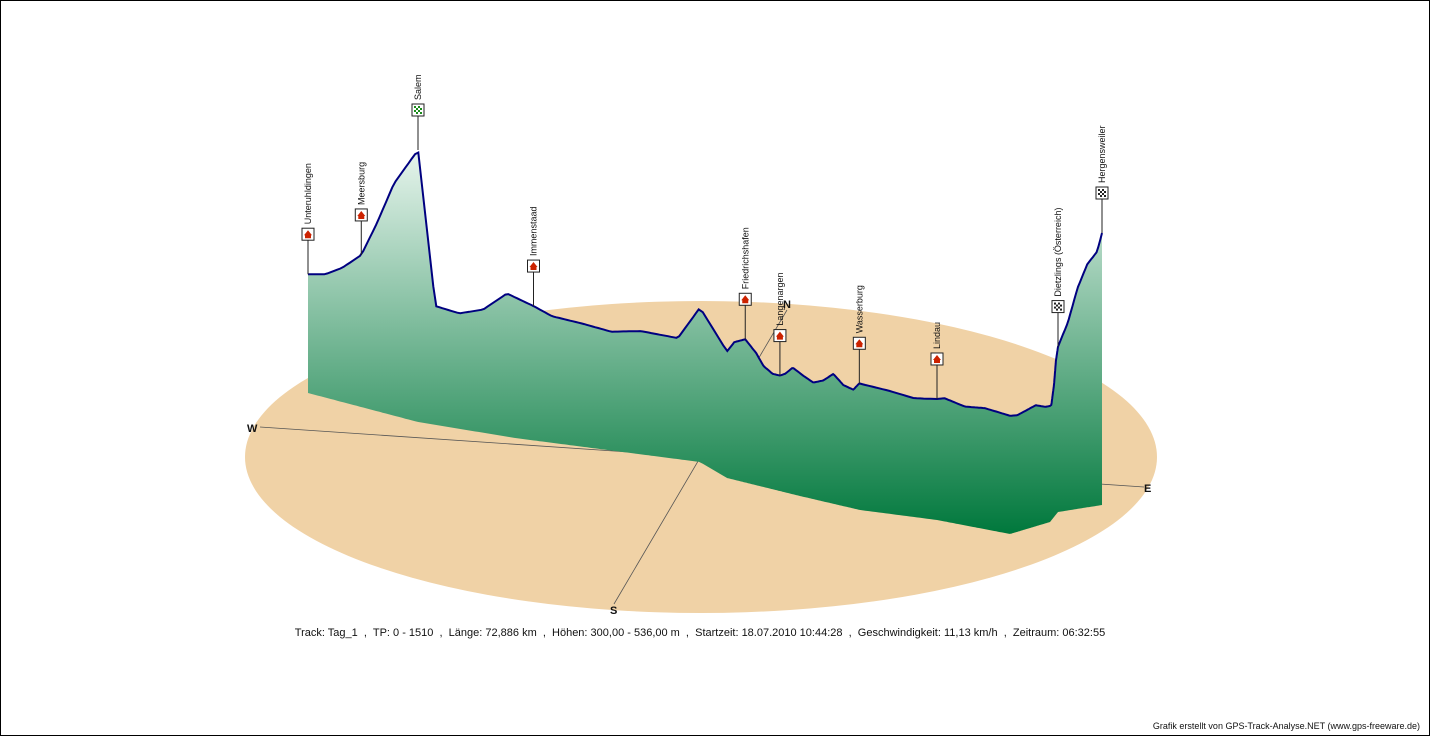  I want to click on waypoint-salem: Salem, so click(418, 112).